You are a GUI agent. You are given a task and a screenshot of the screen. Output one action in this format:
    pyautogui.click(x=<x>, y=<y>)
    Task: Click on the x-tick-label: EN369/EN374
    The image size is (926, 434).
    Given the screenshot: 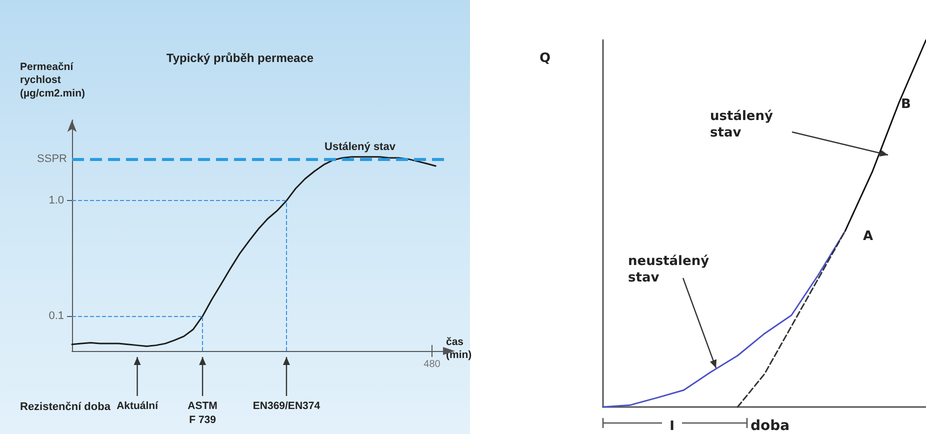 What is the action you would take?
    pyautogui.click(x=286, y=406)
    